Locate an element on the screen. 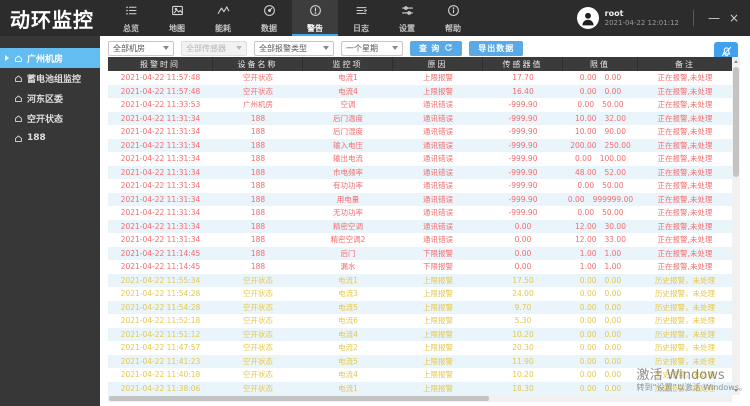 This screenshot has height=406, width=750. limit-low: 0.00 is located at coordinates (588, 280).